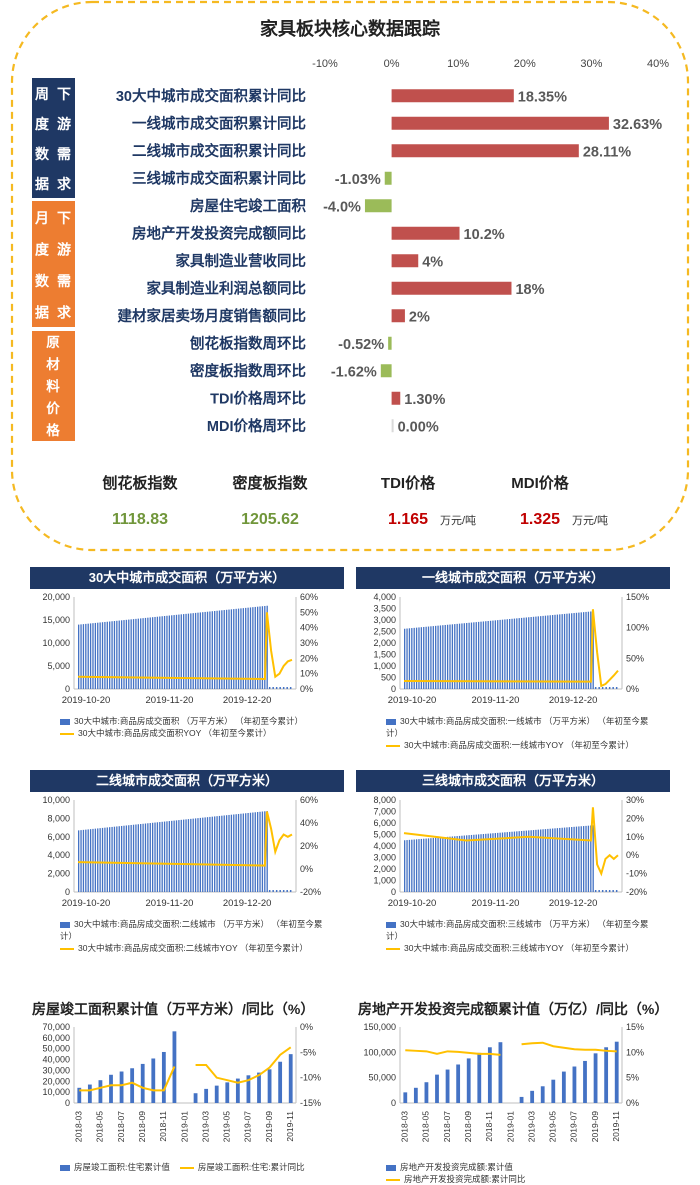  What do you see at coordinates (384, 632) in the screenshot?
I see `y-left-tick-label: 2,500` at bounding box center [384, 632].